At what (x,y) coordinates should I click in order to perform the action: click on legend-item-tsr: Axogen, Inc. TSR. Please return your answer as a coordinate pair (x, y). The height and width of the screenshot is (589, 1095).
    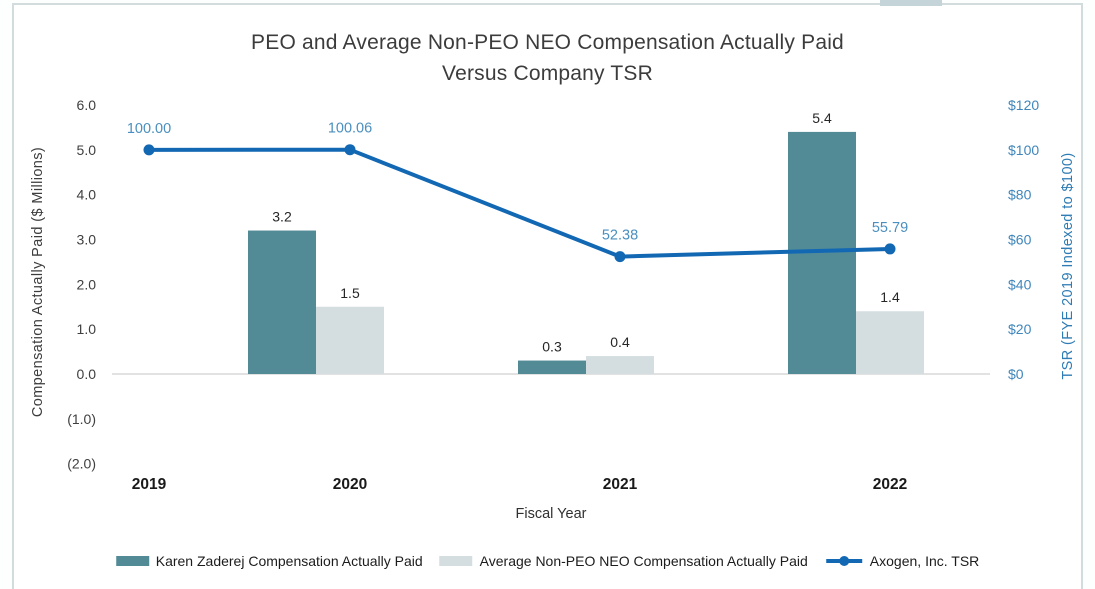
    Looking at the image, I should click on (902, 561).